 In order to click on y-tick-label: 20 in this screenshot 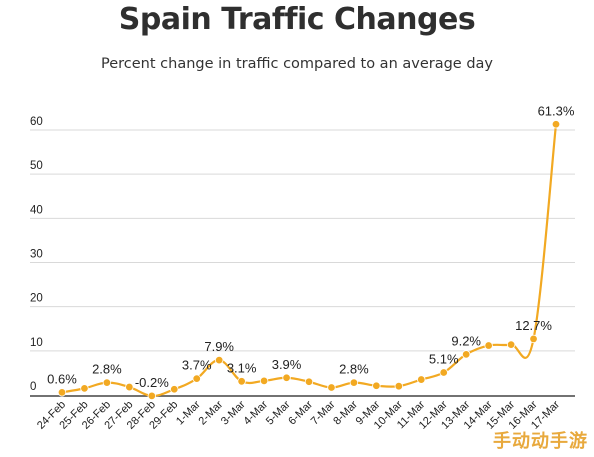, I will do `click(36, 299)`.